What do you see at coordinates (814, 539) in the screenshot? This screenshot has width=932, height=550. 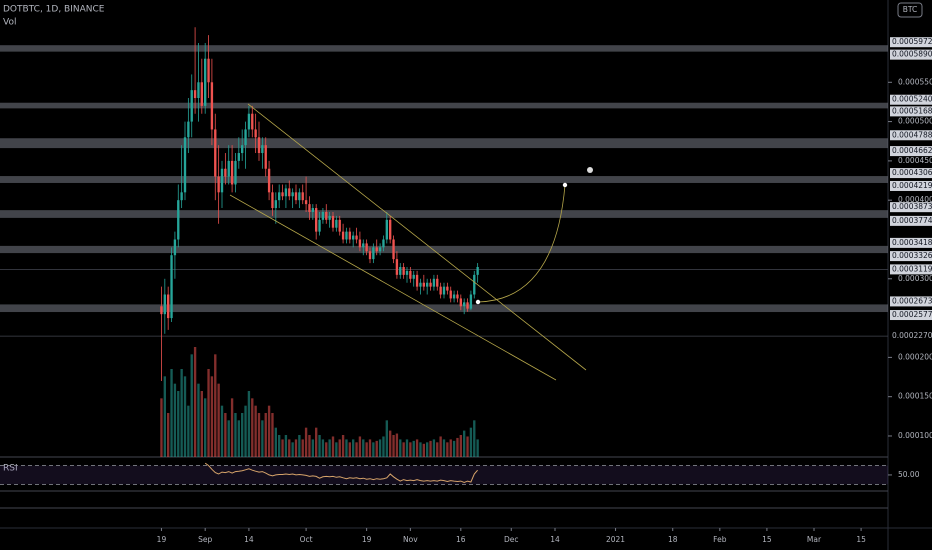 I see `x-tick-label: Mar` at bounding box center [814, 539].